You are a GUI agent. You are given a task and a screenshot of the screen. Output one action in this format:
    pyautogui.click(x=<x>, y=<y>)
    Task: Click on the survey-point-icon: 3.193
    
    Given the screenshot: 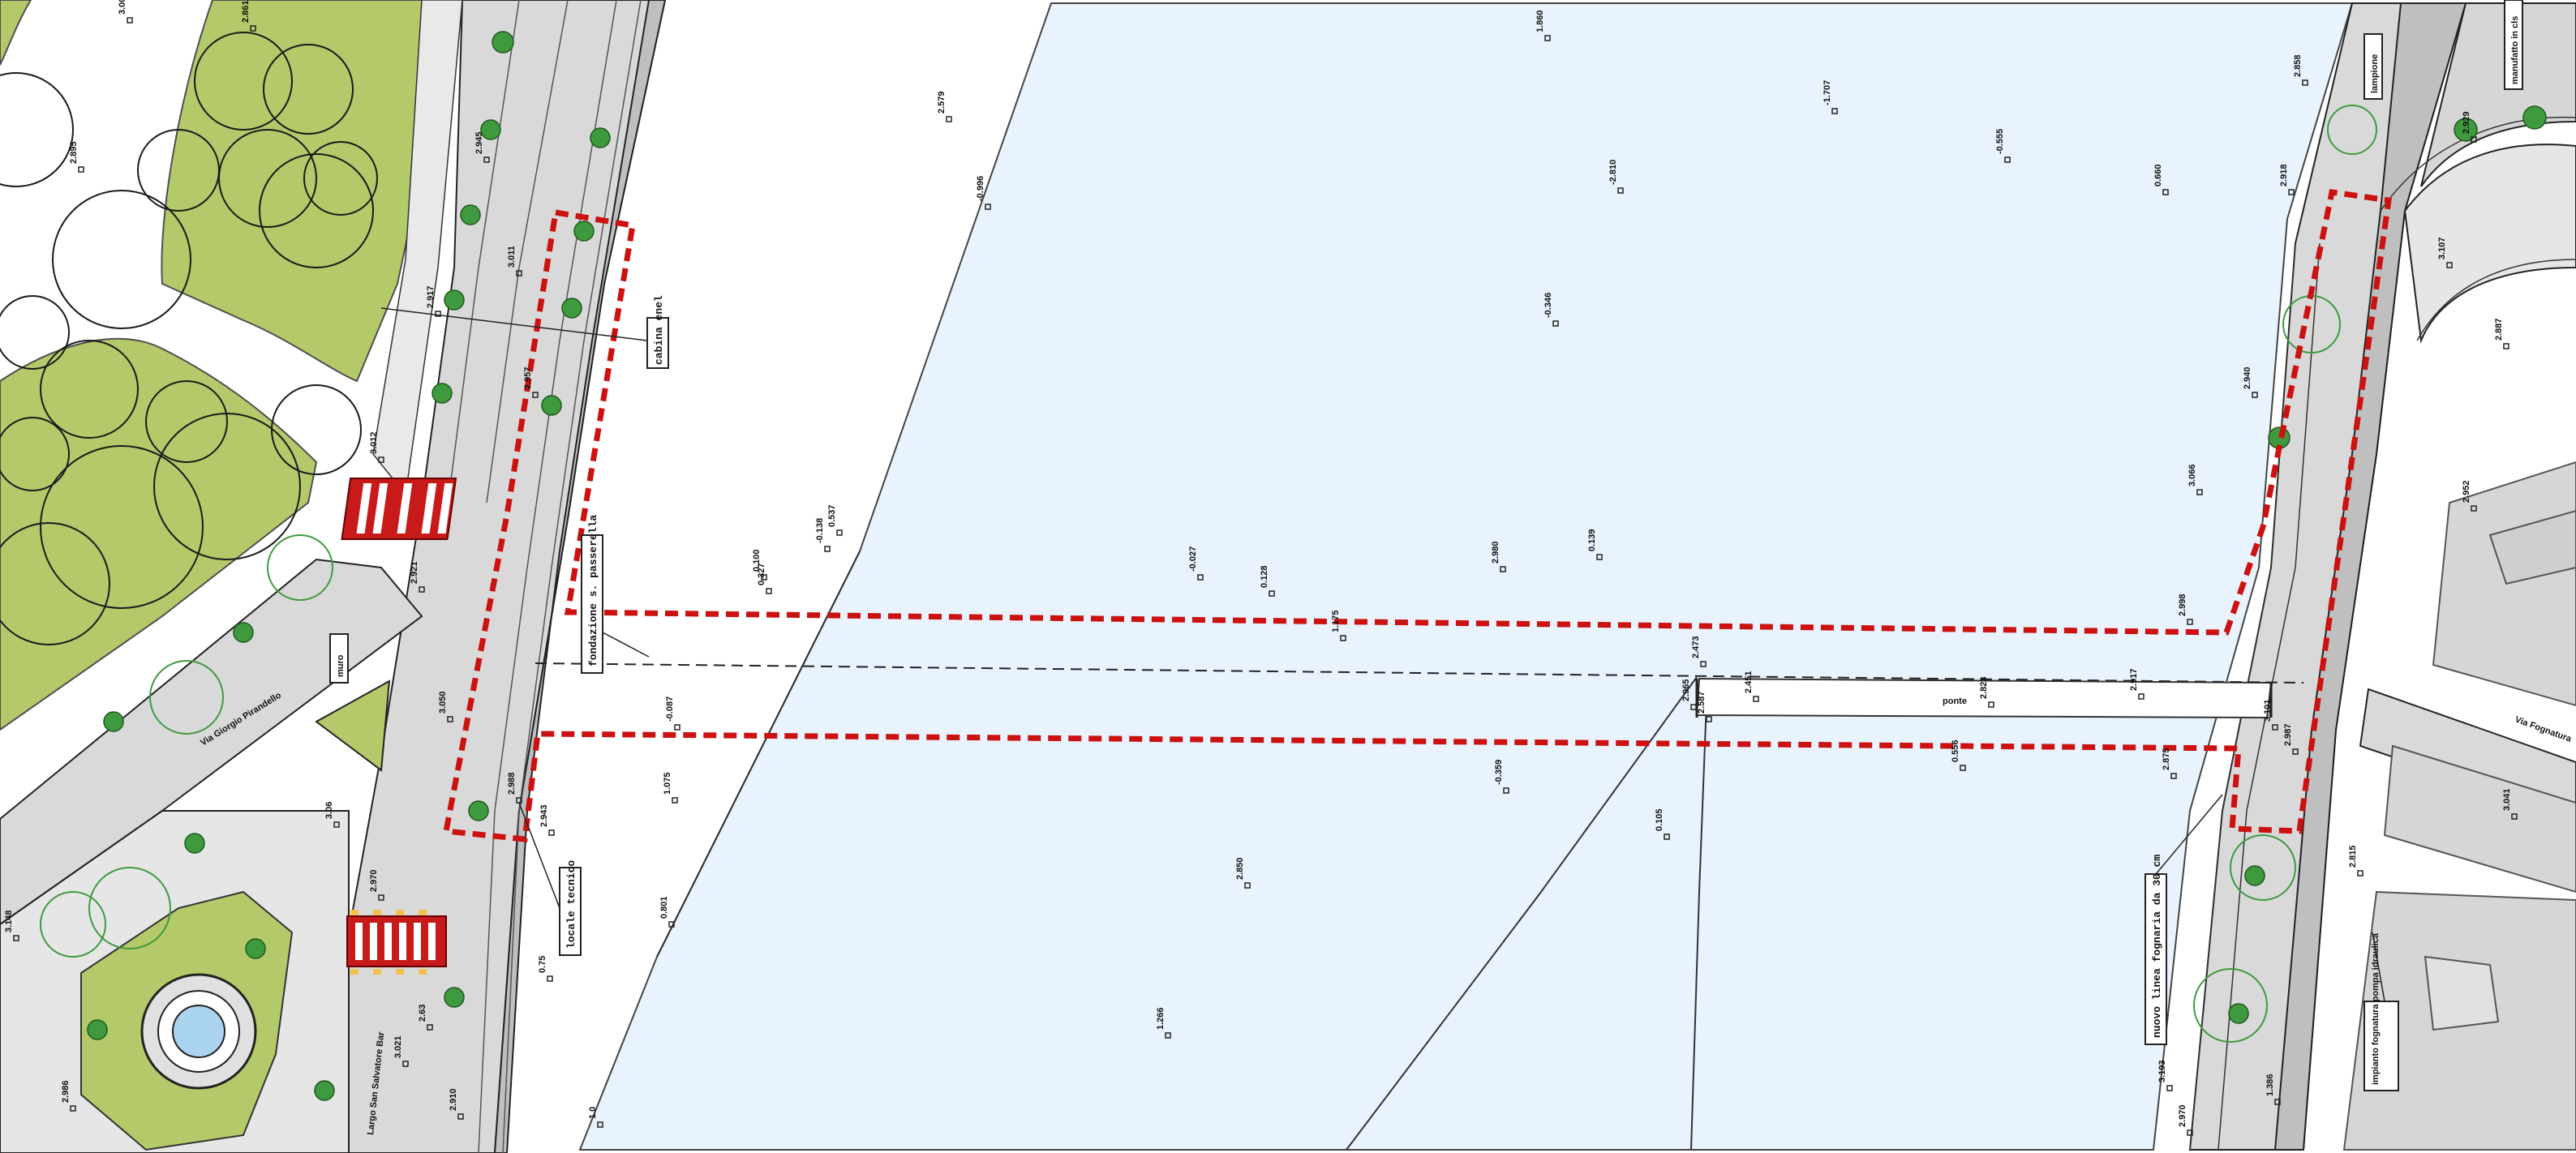 What is the action you would take?
    pyautogui.click(x=2165, y=1075)
    